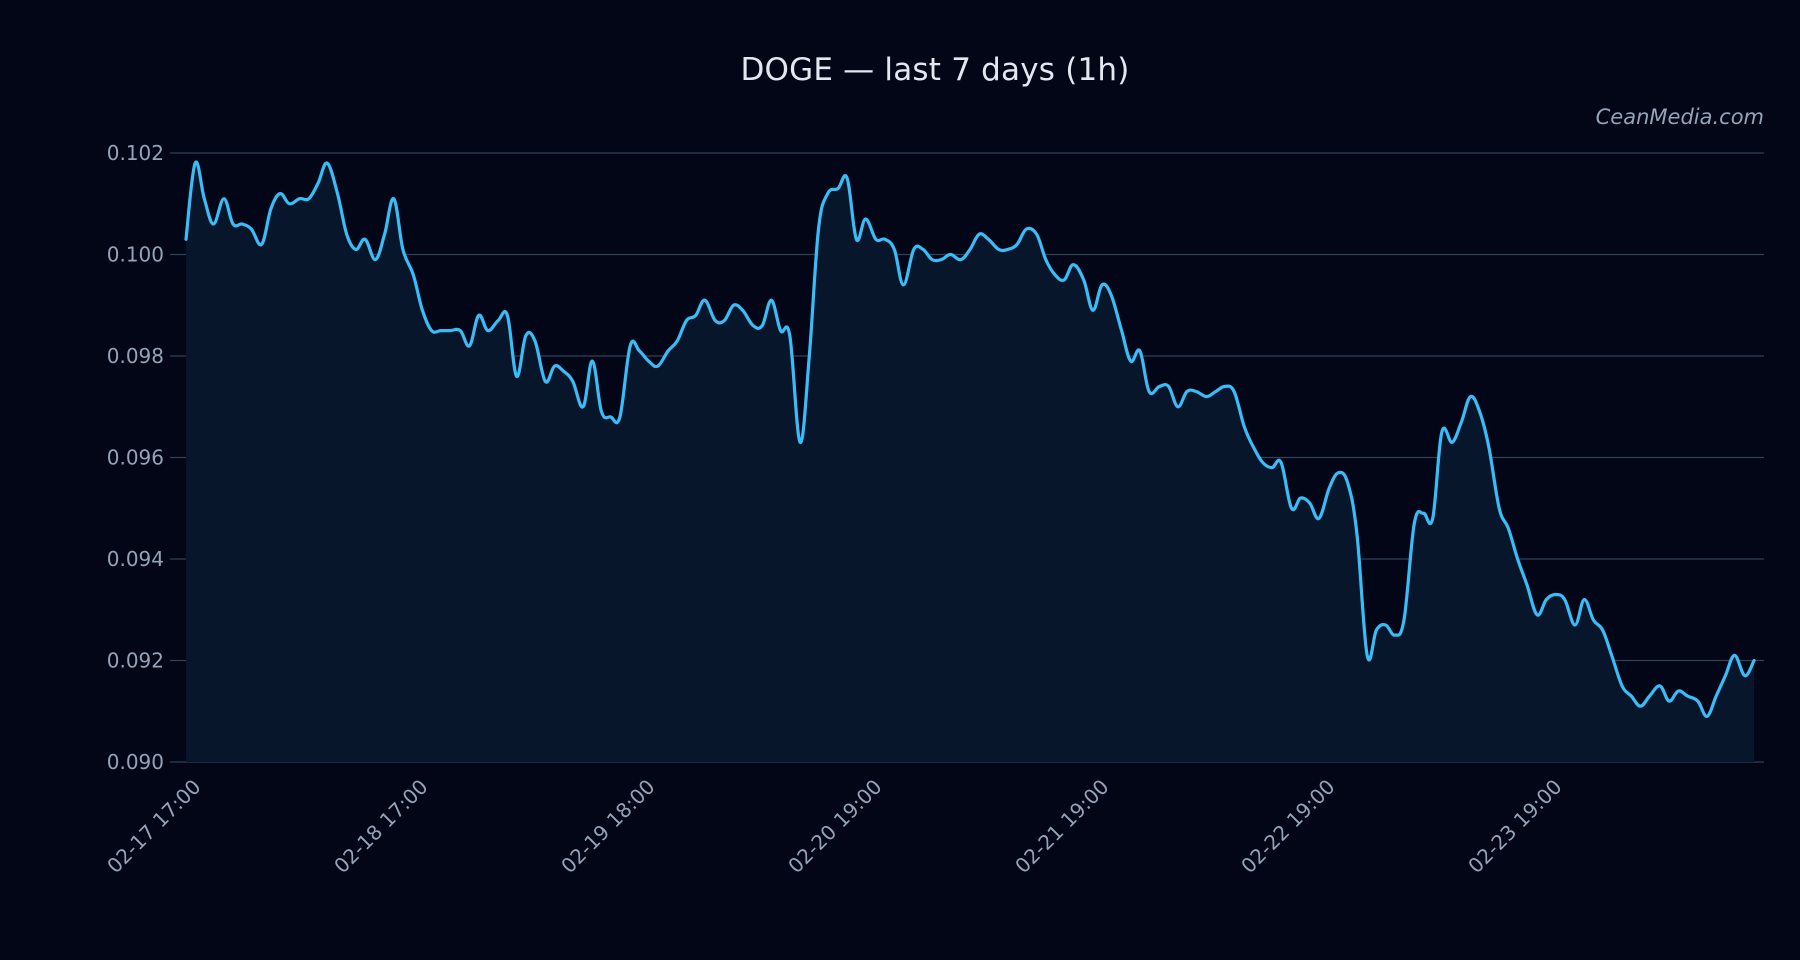 The image size is (1800, 960). Describe the element at coordinates (135, 153) in the screenshot. I see `y-tick-label: 0.102` at that location.